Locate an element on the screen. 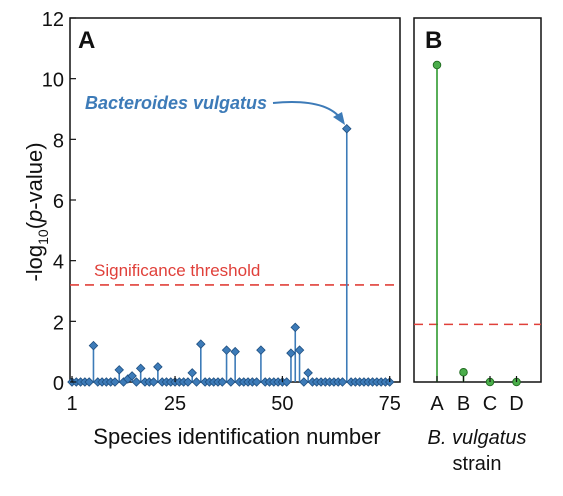  annotation-arrowhead is located at coordinates (339, 118).